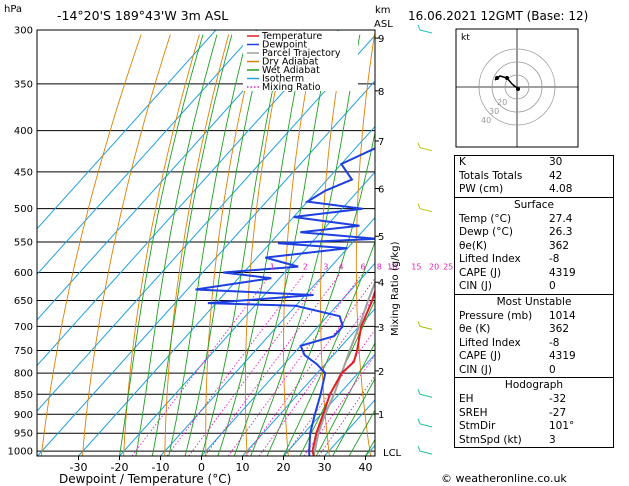 The width and height of the screenshot is (629, 486). Describe the element at coordinates (379, 266) in the screenshot. I see `mixing-ratio-label: 8` at that location.